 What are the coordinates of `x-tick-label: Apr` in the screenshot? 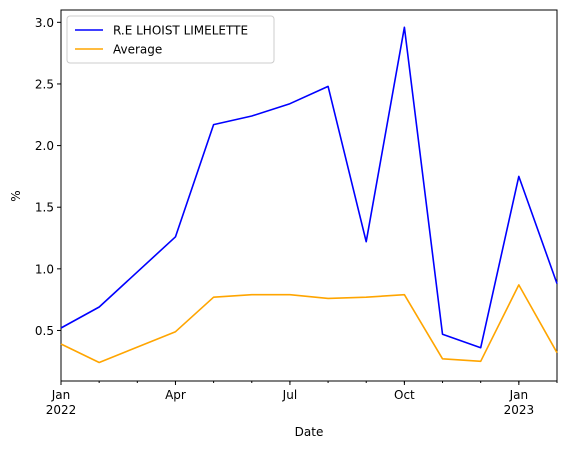 It's located at (175, 395).